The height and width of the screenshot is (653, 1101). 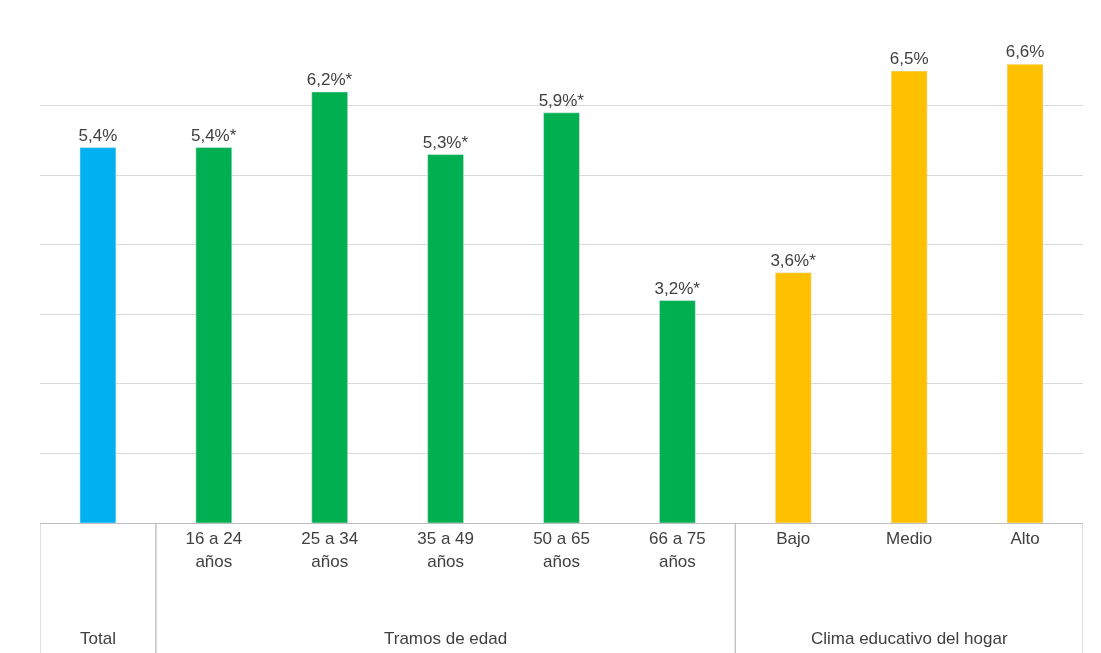 I want to click on x-tick-label: Medio, so click(x=909, y=539).